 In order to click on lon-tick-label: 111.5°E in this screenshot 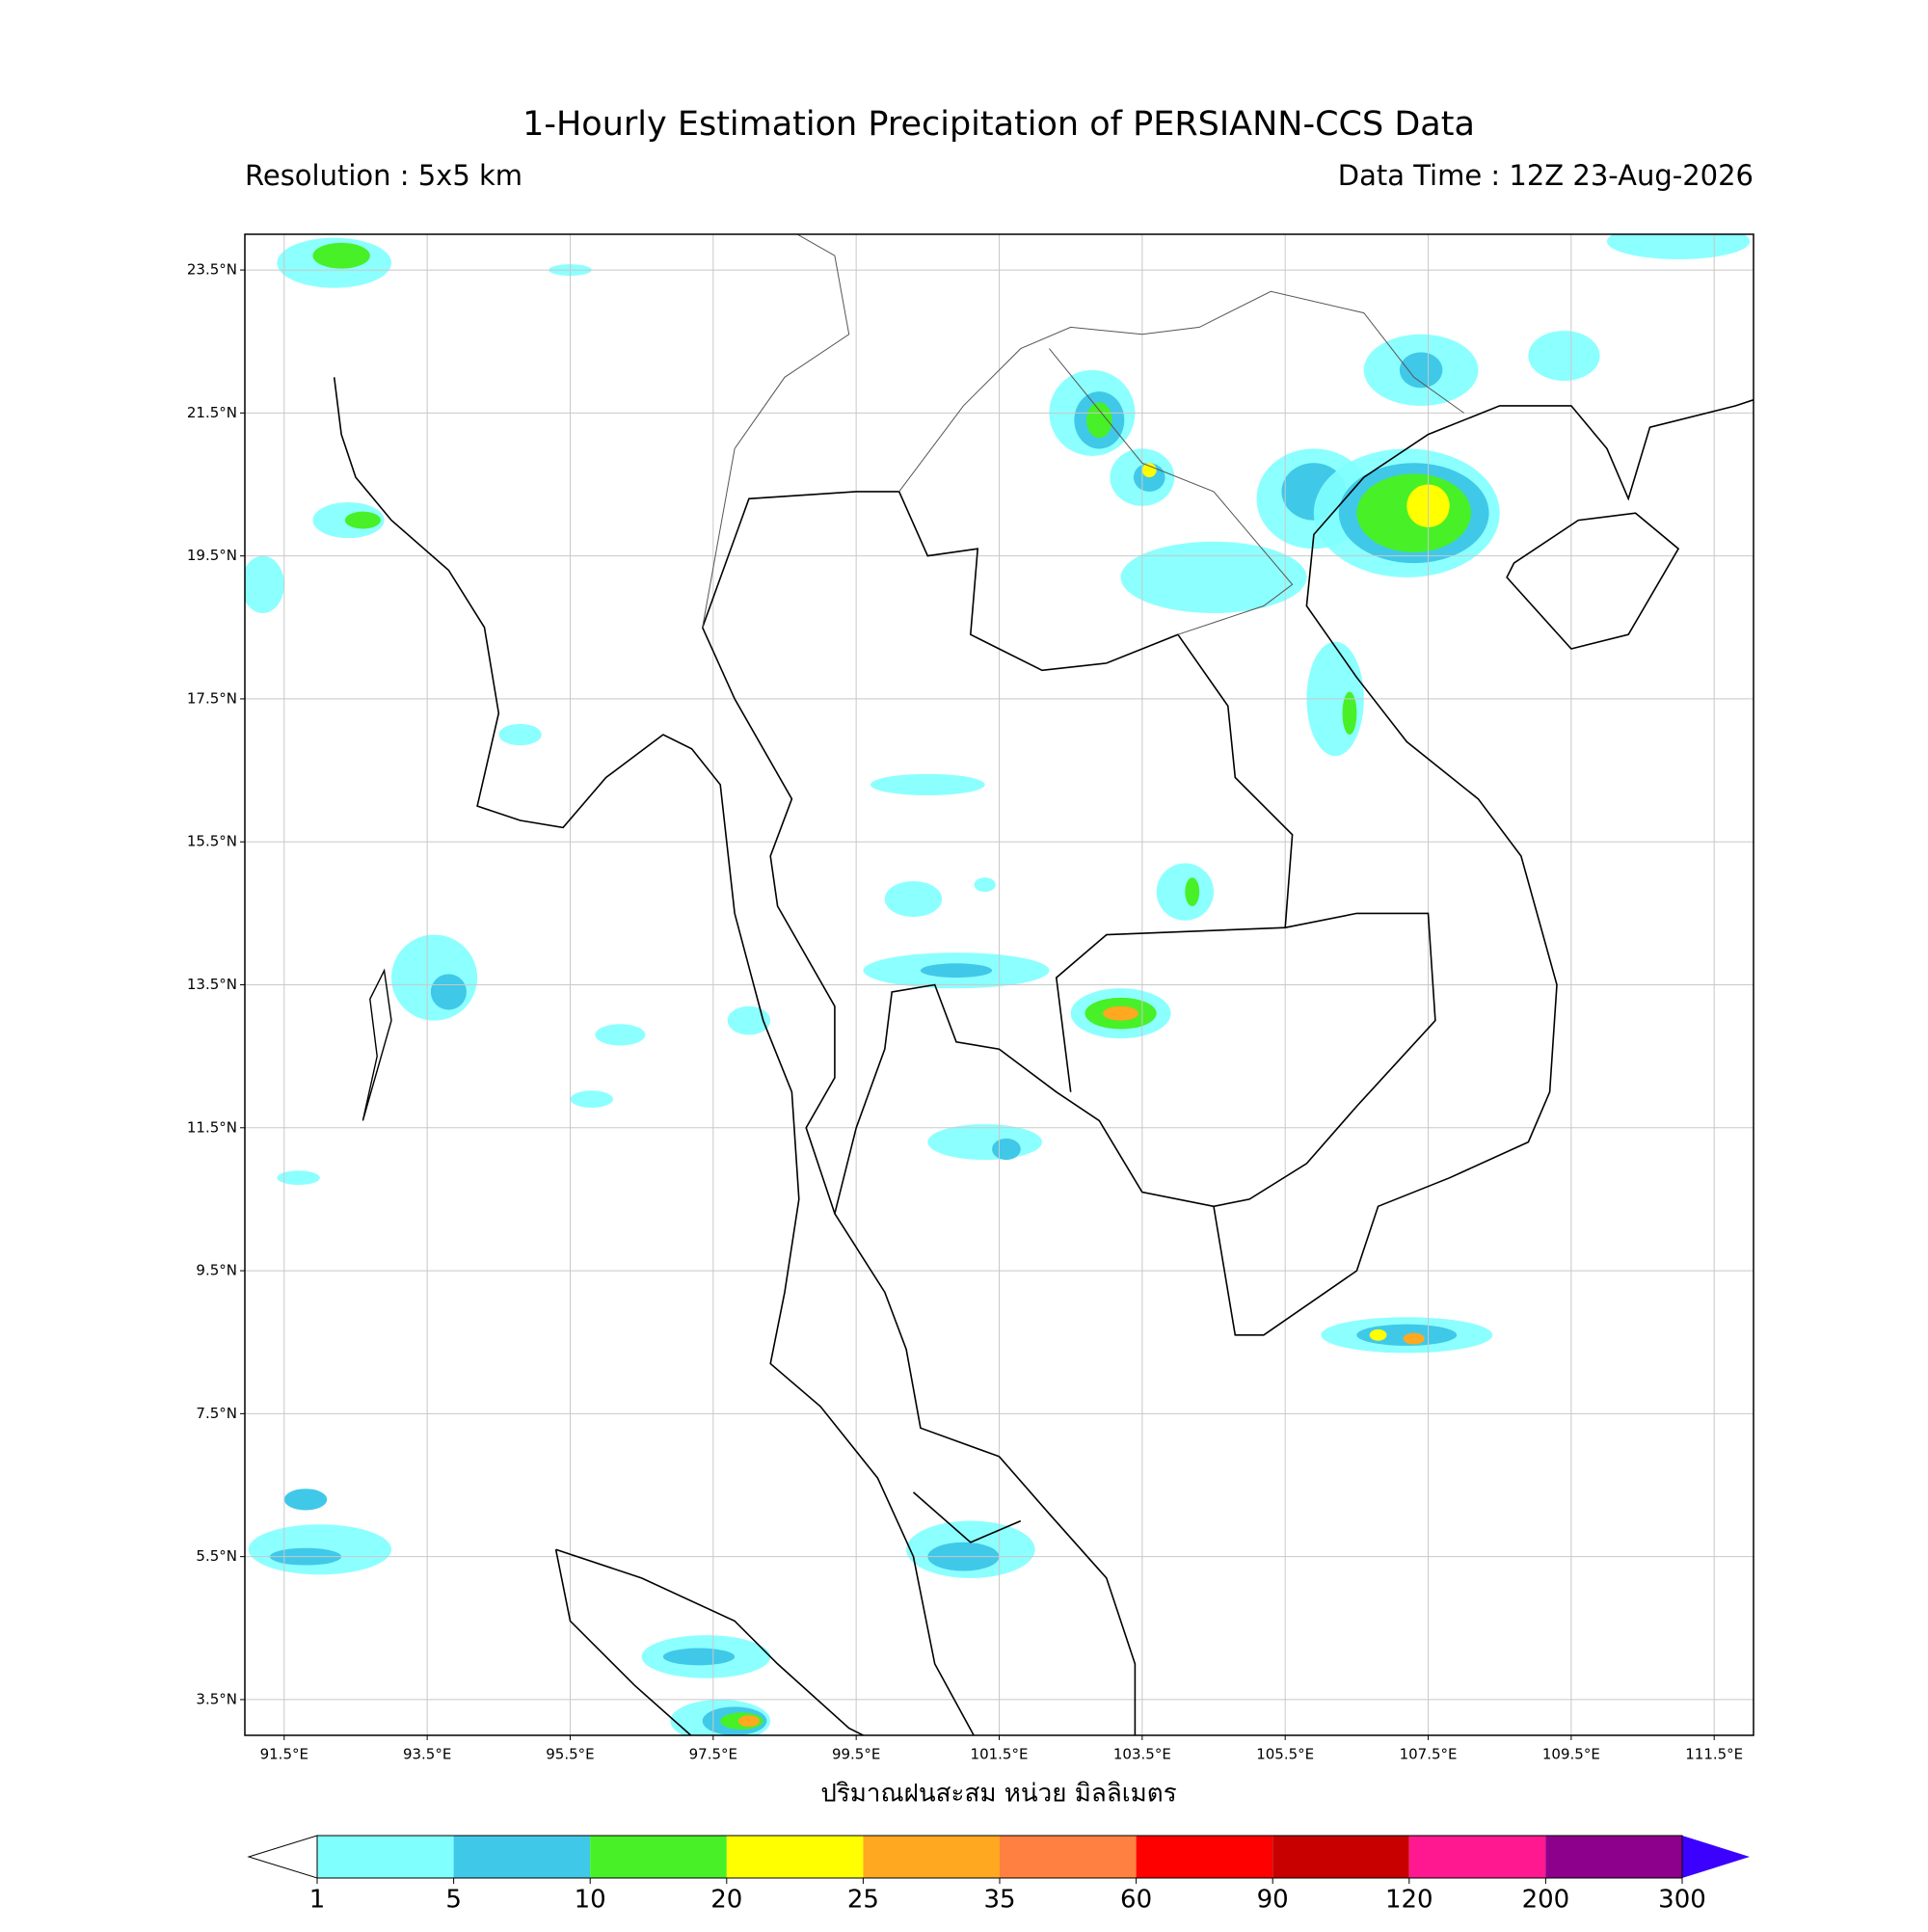, I will do `click(1714, 1755)`.